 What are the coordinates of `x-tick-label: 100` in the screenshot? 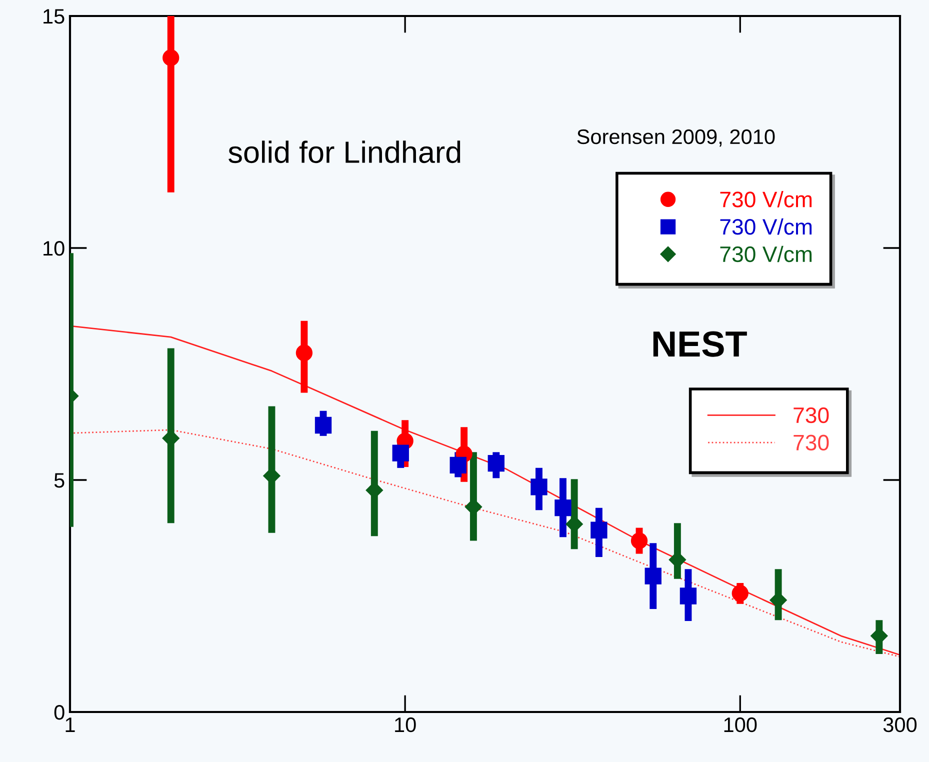 It's located at (740, 724).